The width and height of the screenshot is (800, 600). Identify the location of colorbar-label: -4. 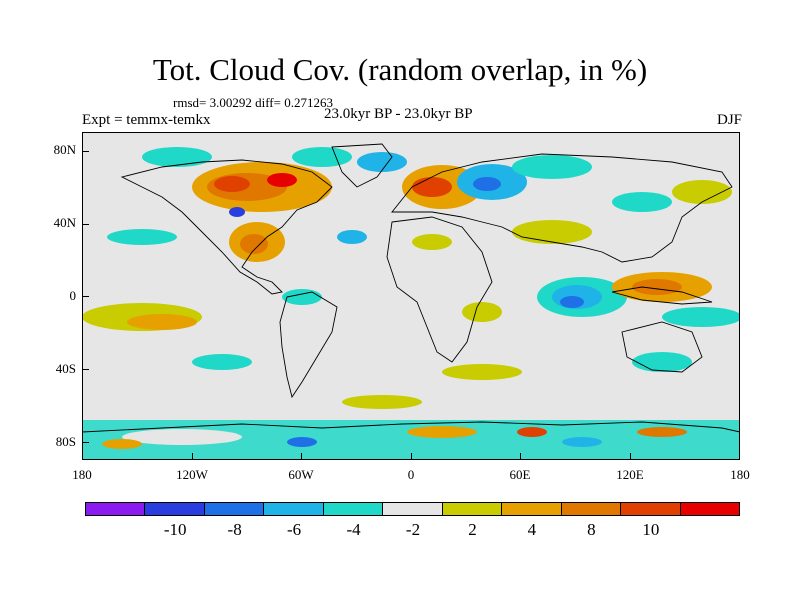
(353, 529).